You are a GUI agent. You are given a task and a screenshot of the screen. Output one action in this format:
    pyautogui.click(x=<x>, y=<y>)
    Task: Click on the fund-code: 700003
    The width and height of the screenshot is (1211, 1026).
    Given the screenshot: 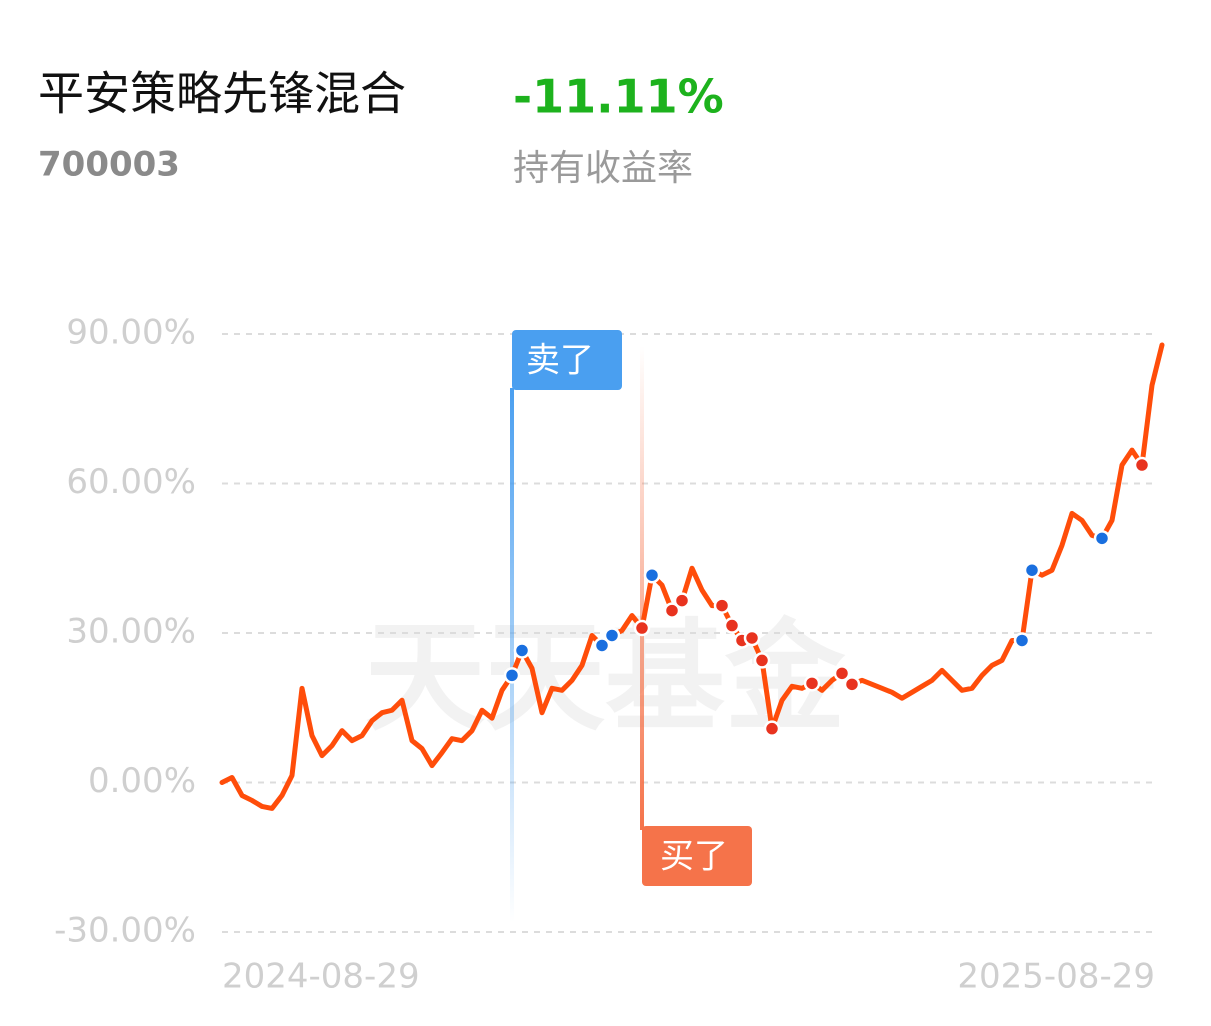 What is the action you would take?
    pyautogui.click(x=109, y=165)
    